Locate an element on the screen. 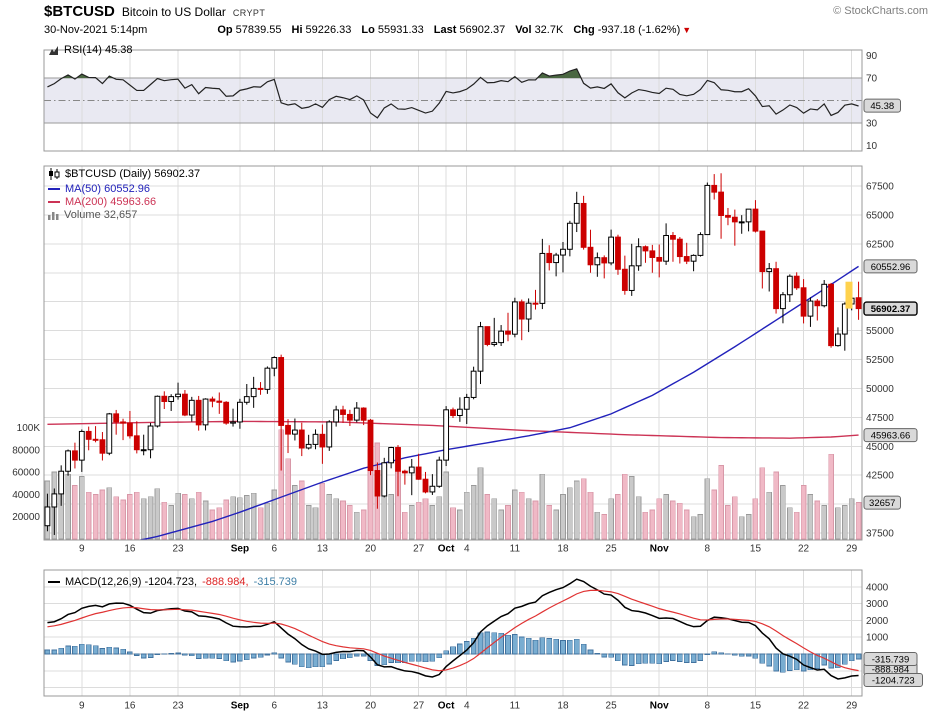  x-axis-label: 20 is located at coordinates (371, 549).